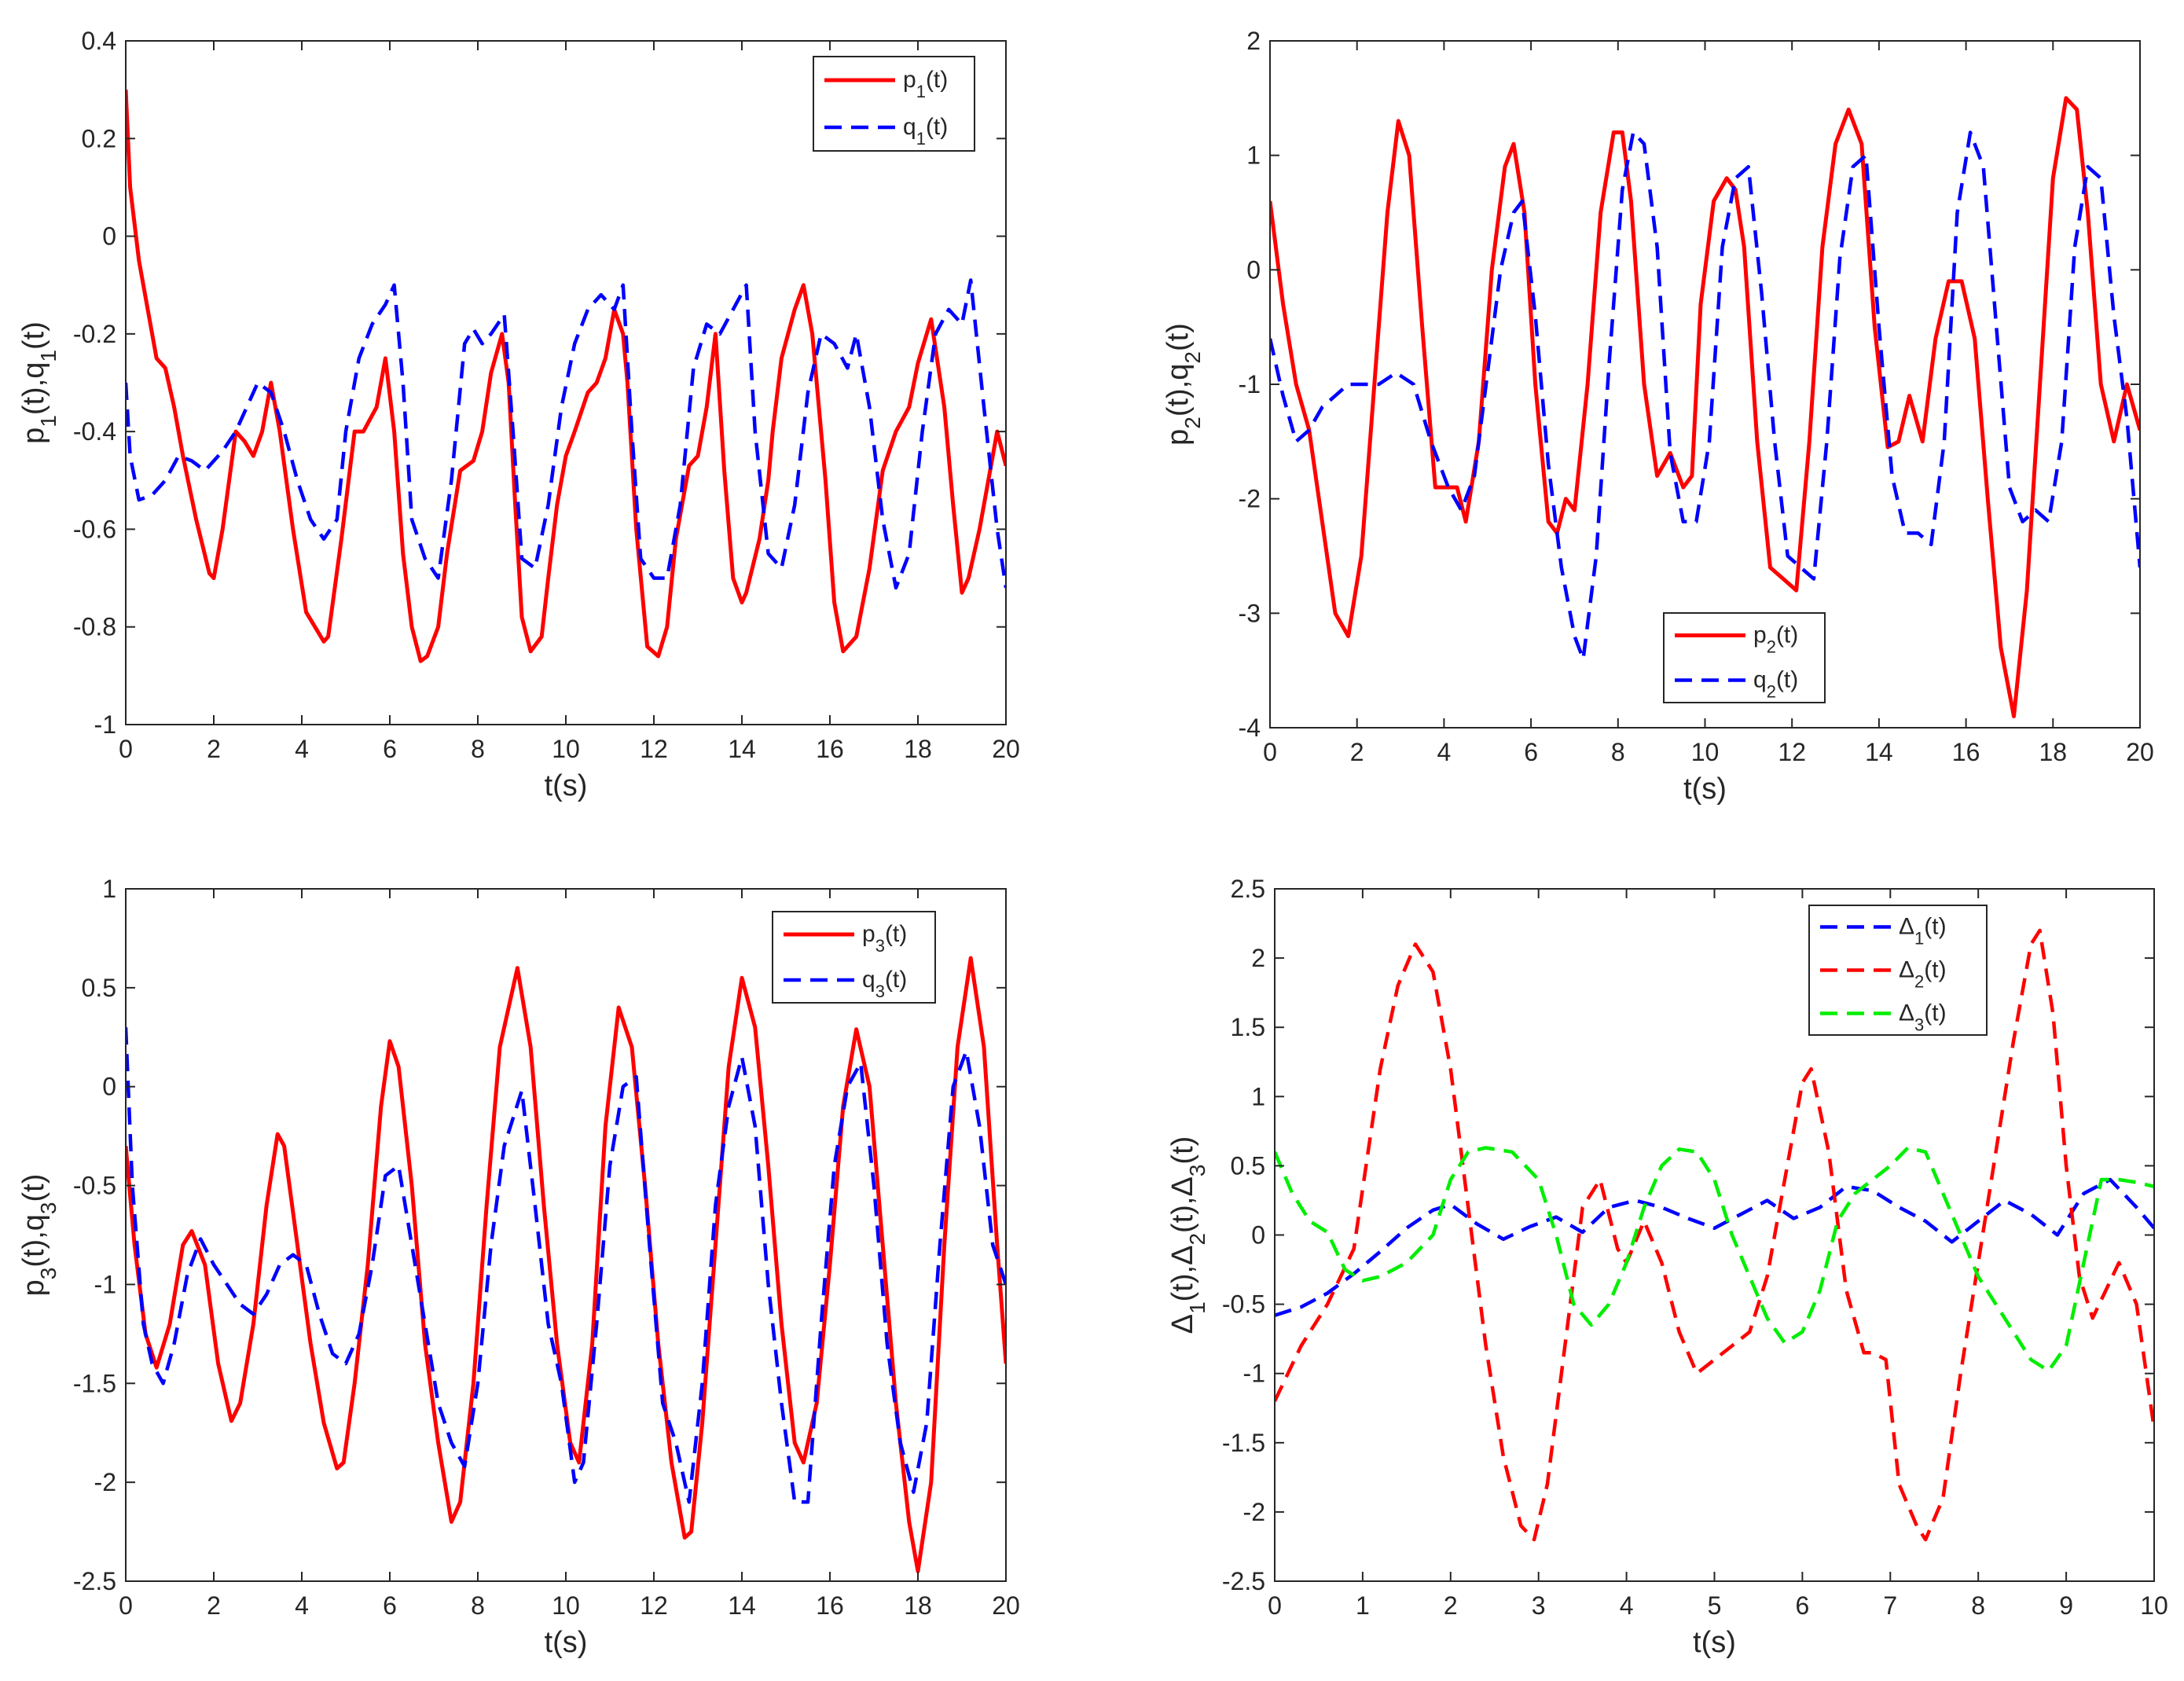 The height and width of the screenshot is (1681, 2184). What do you see at coordinates (94, 431) in the screenshot?
I see `y-tick-label: -0.4` at bounding box center [94, 431].